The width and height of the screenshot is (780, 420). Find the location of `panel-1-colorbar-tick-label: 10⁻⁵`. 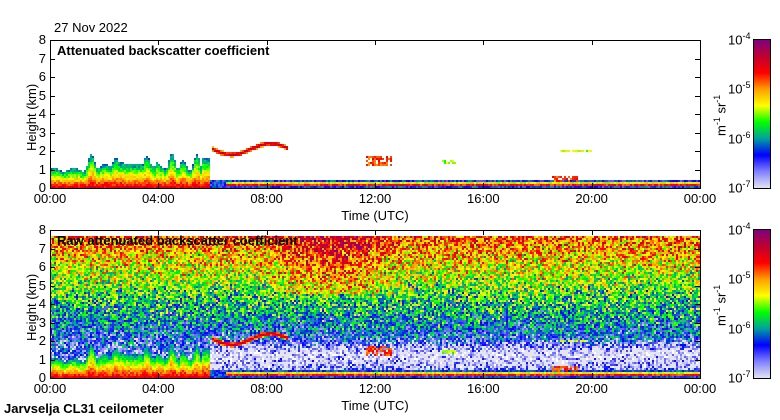

panel-1-colorbar-tick-label: 10⁻⁵ is located at coordinates (739, 88).